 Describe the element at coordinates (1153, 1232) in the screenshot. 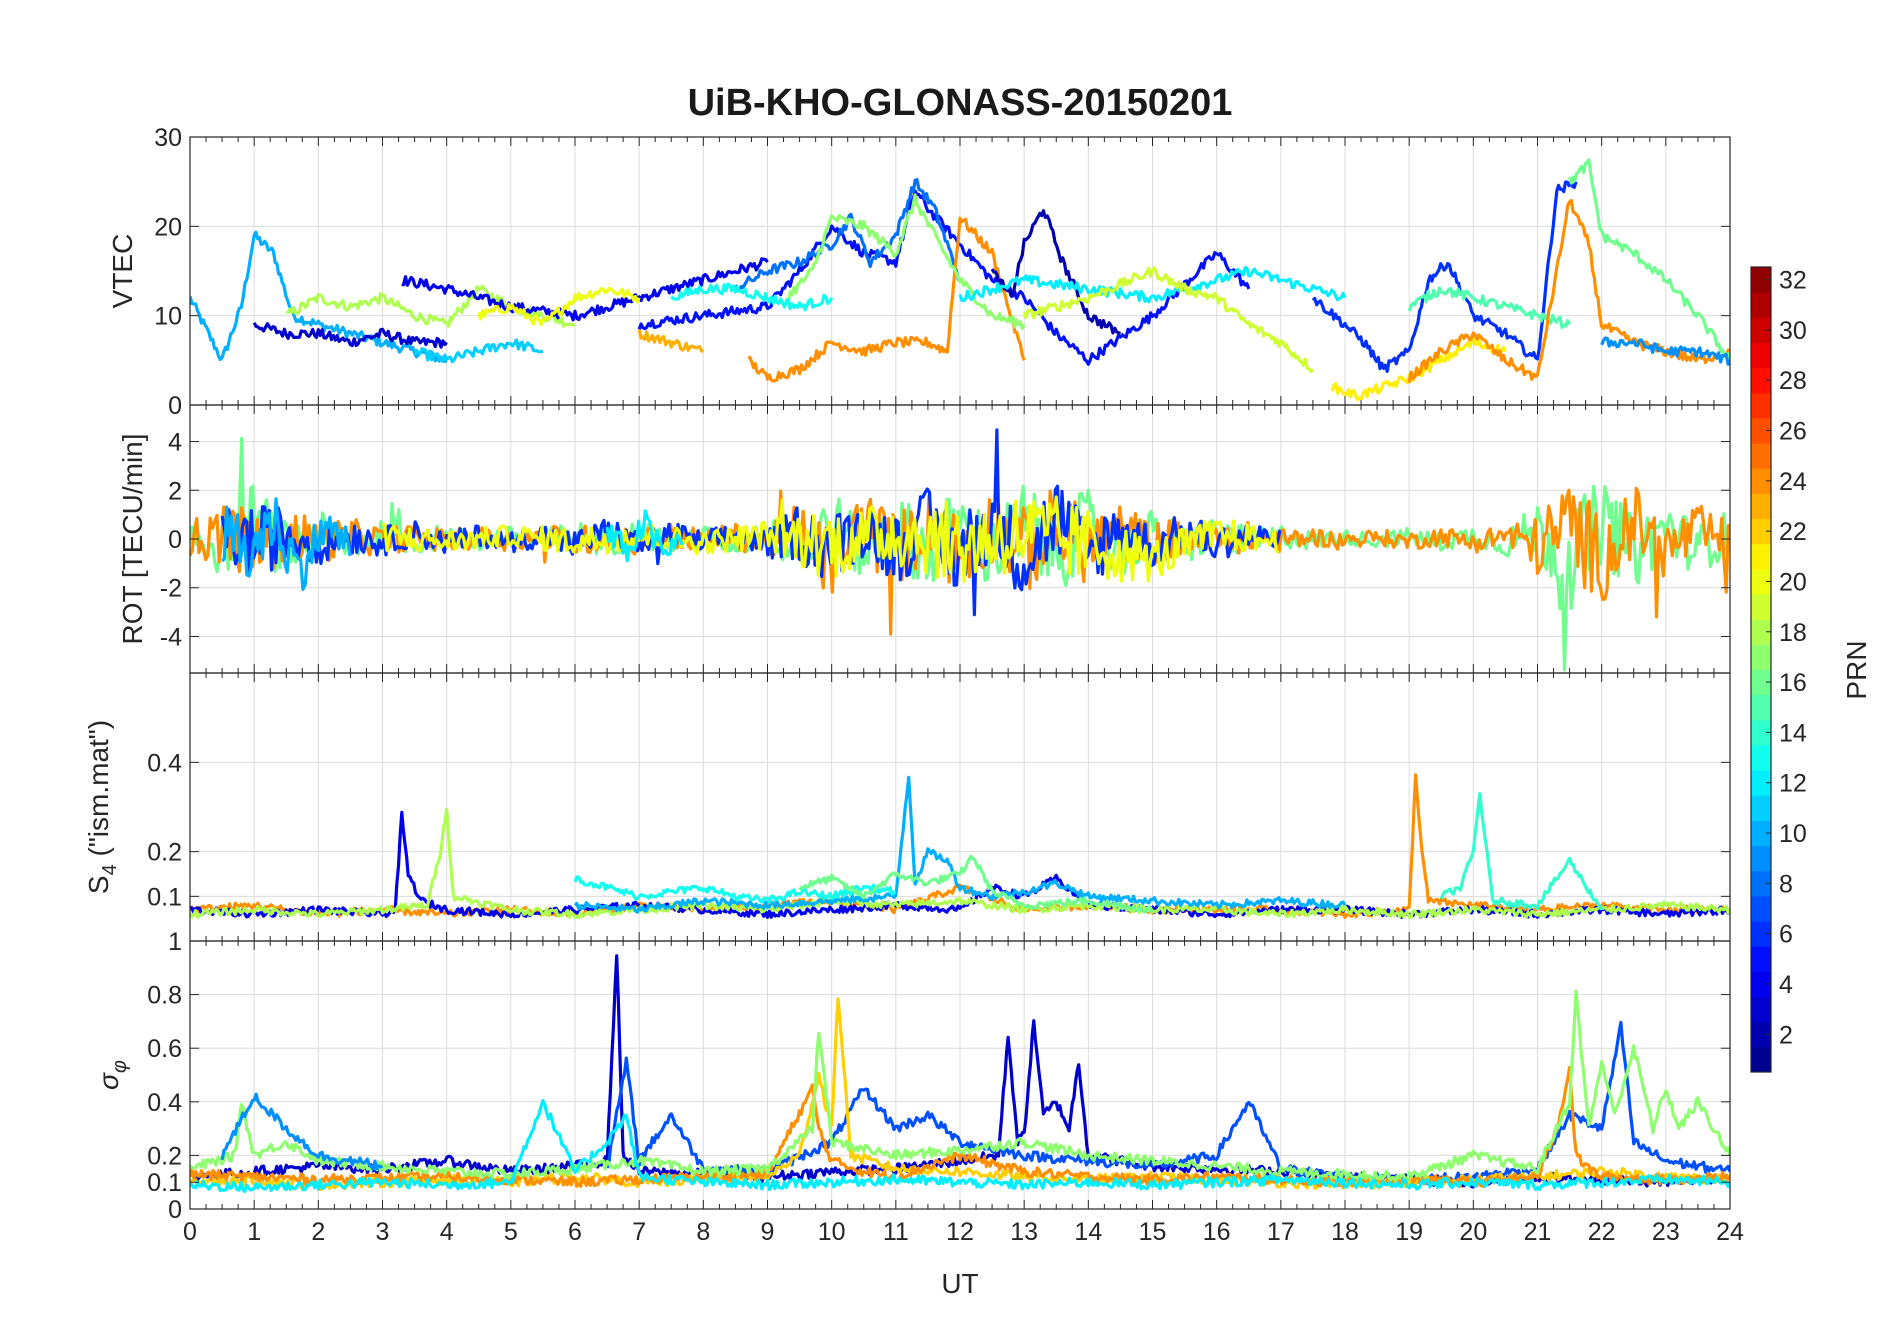

I see `x-tick-label: 15` at that location.